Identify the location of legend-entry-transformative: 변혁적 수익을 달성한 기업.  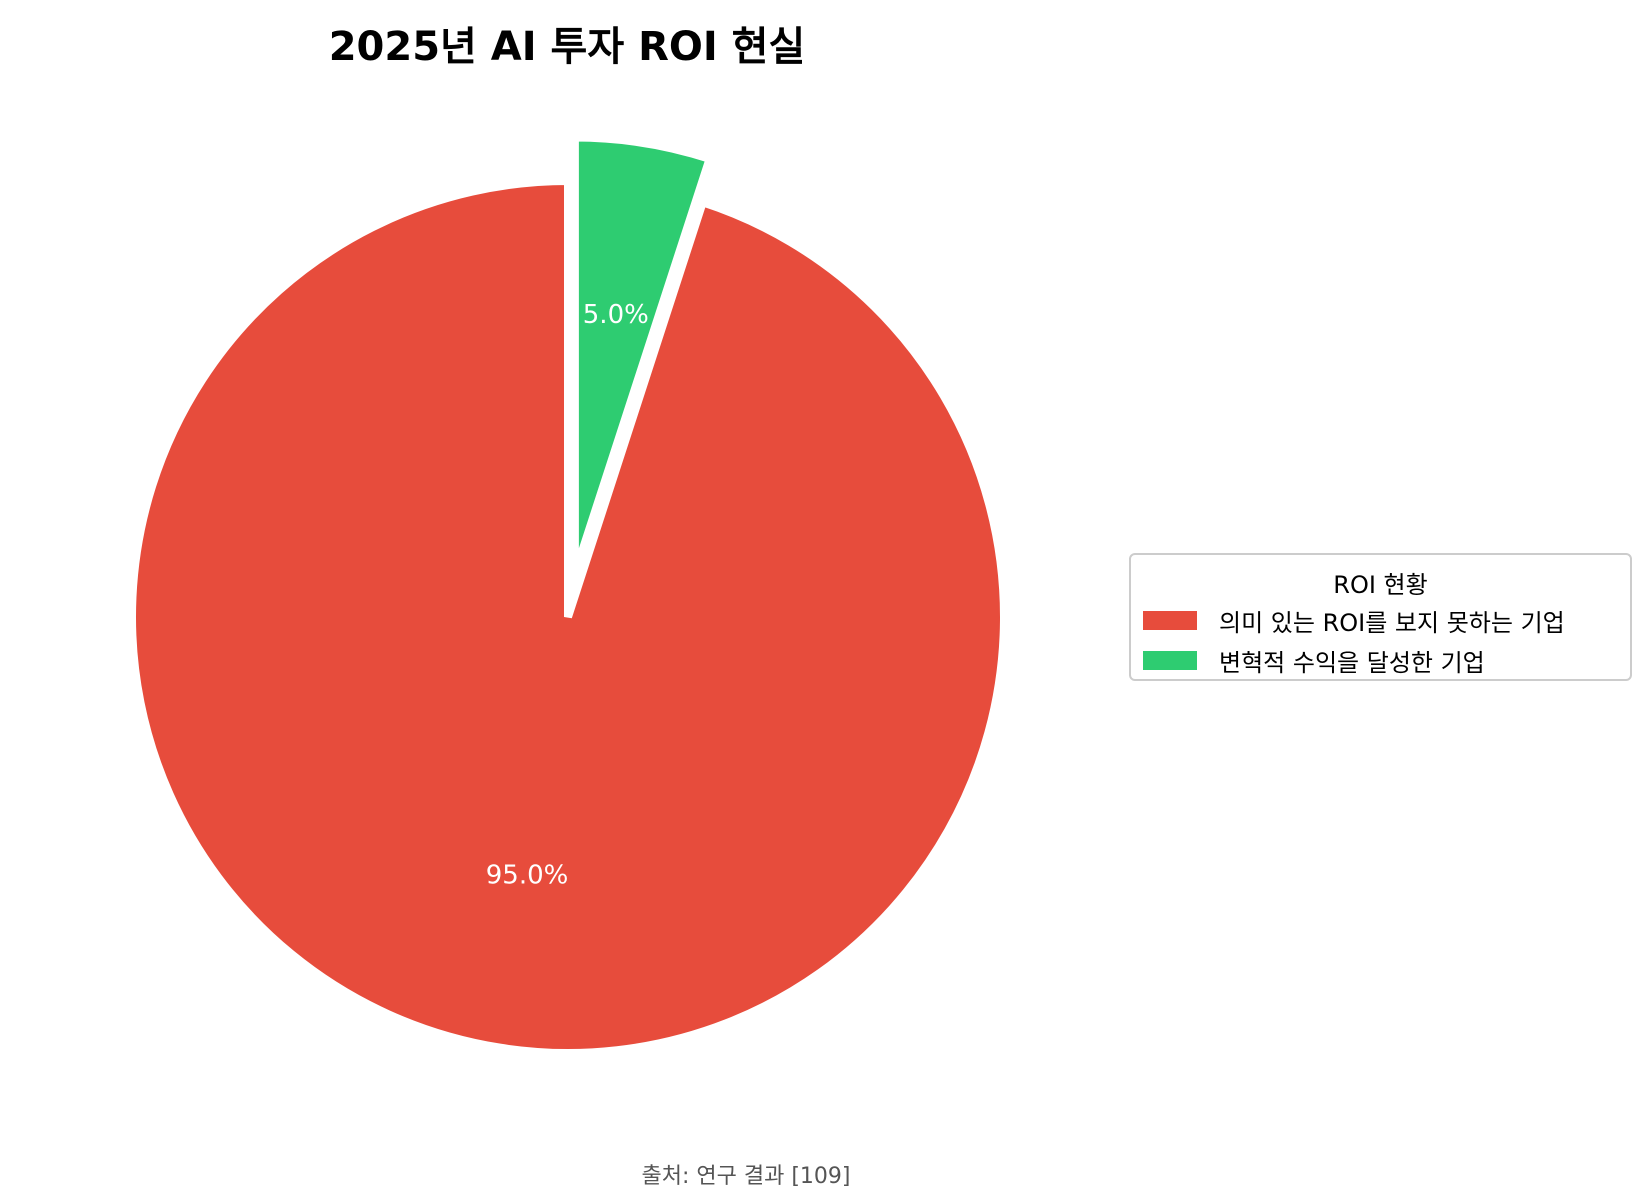
(1314, 661).